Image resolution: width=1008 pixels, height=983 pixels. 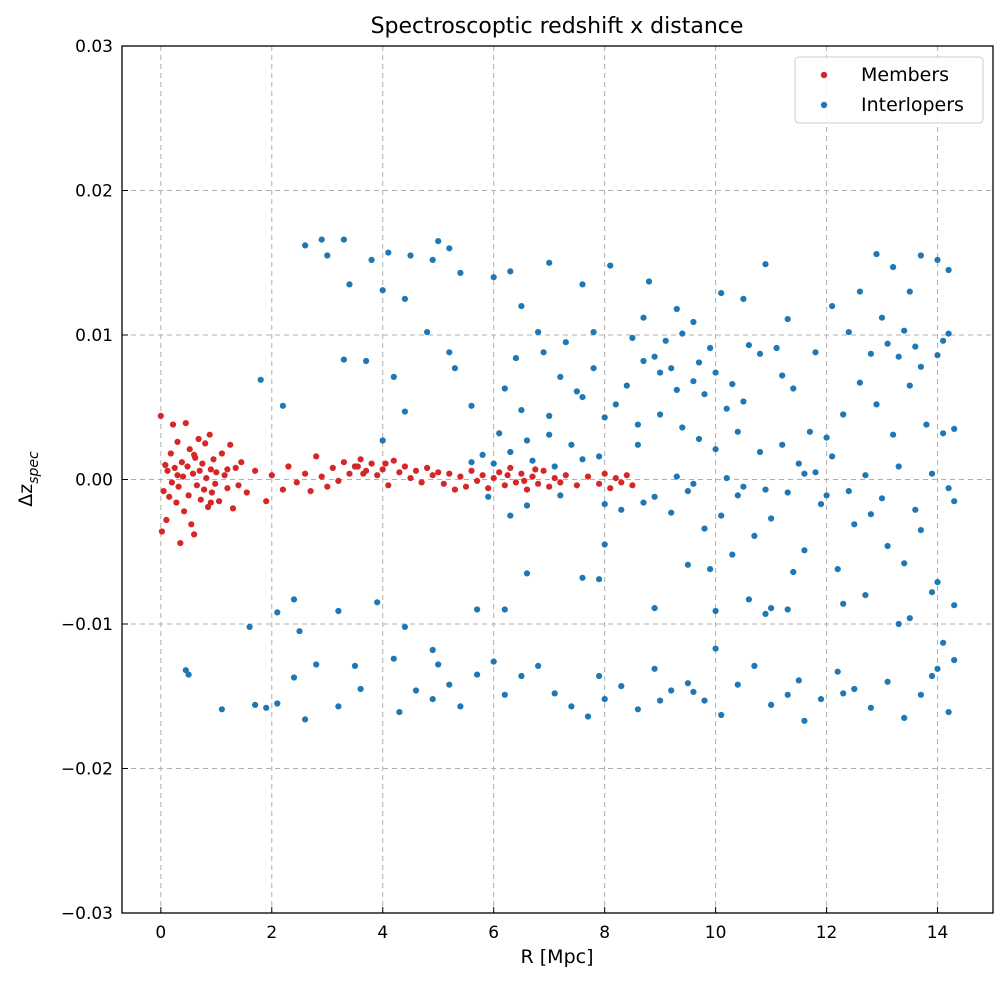 What do you see at coordinates (87, 770) in the screenshot?
I see `y-tick-label: −0.02` at bounding box center [87, 770].